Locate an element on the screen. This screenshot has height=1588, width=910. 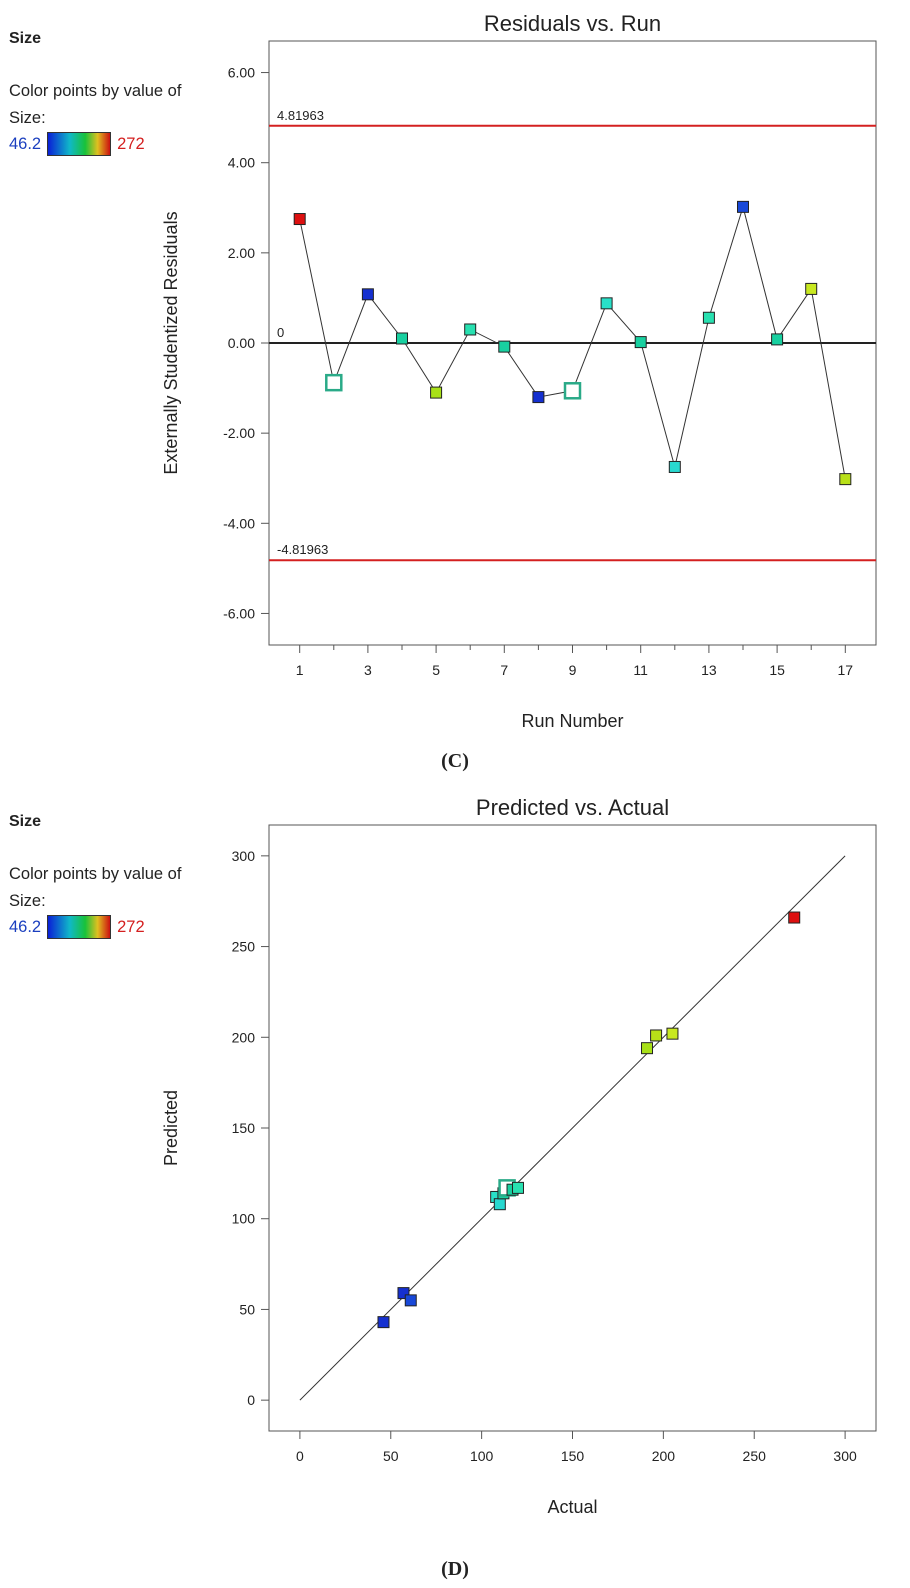
x-tick-label: 3 is located at coordinates (368, 670).